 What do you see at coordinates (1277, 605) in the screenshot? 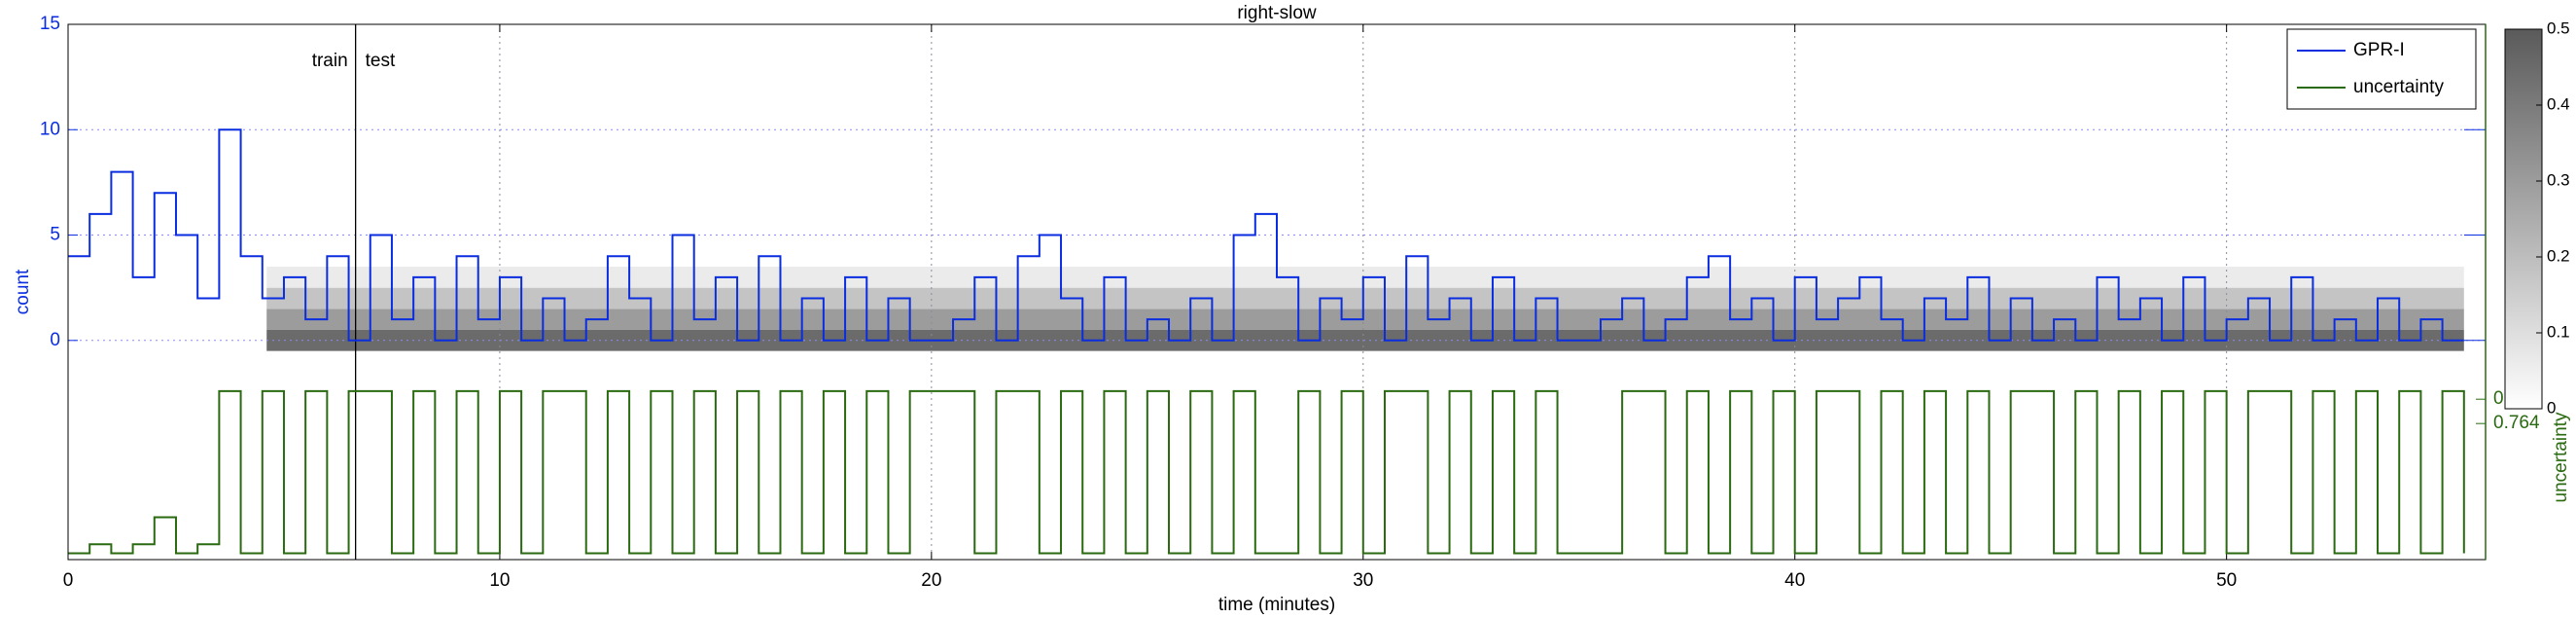
I see `x-axis-label: time (minutes)` at bounding box center [1277, 605].